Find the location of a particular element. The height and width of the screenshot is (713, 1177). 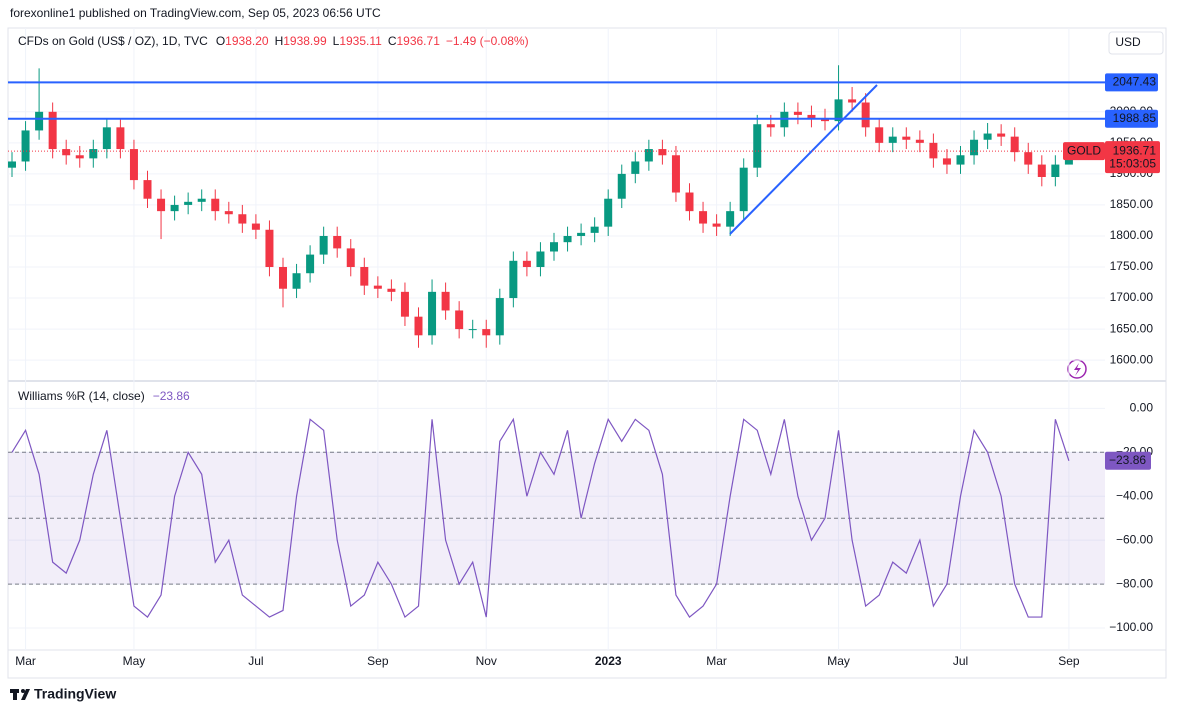

legend-key: L is located at coordinates (336, 41).